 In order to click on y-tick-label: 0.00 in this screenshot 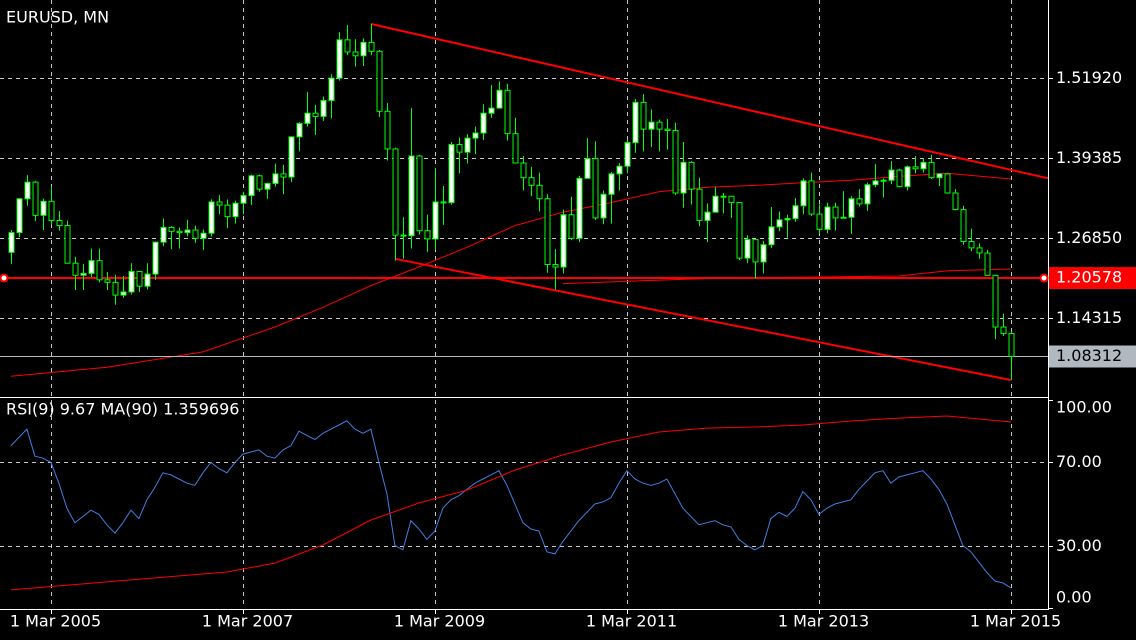, I will do `click(1074, 597)`.